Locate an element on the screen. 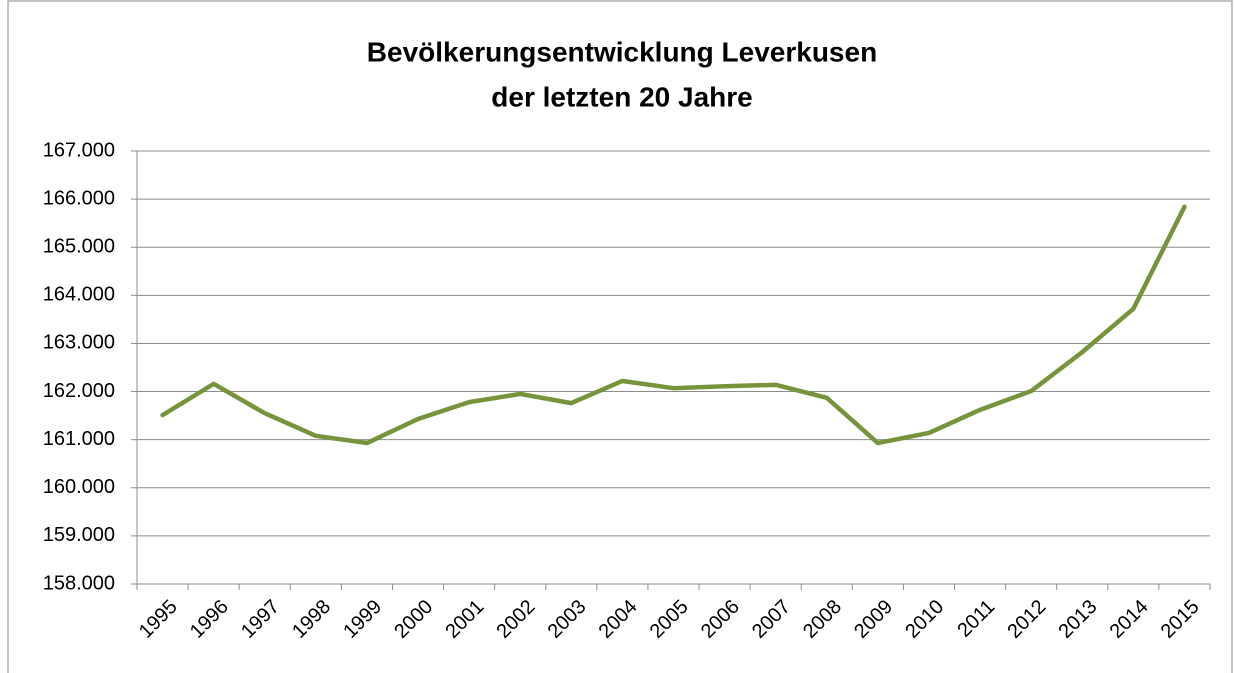 This screenshot has width=1234, height=673. y-tick-label: 160.000 is located at coordinates (79, 487).